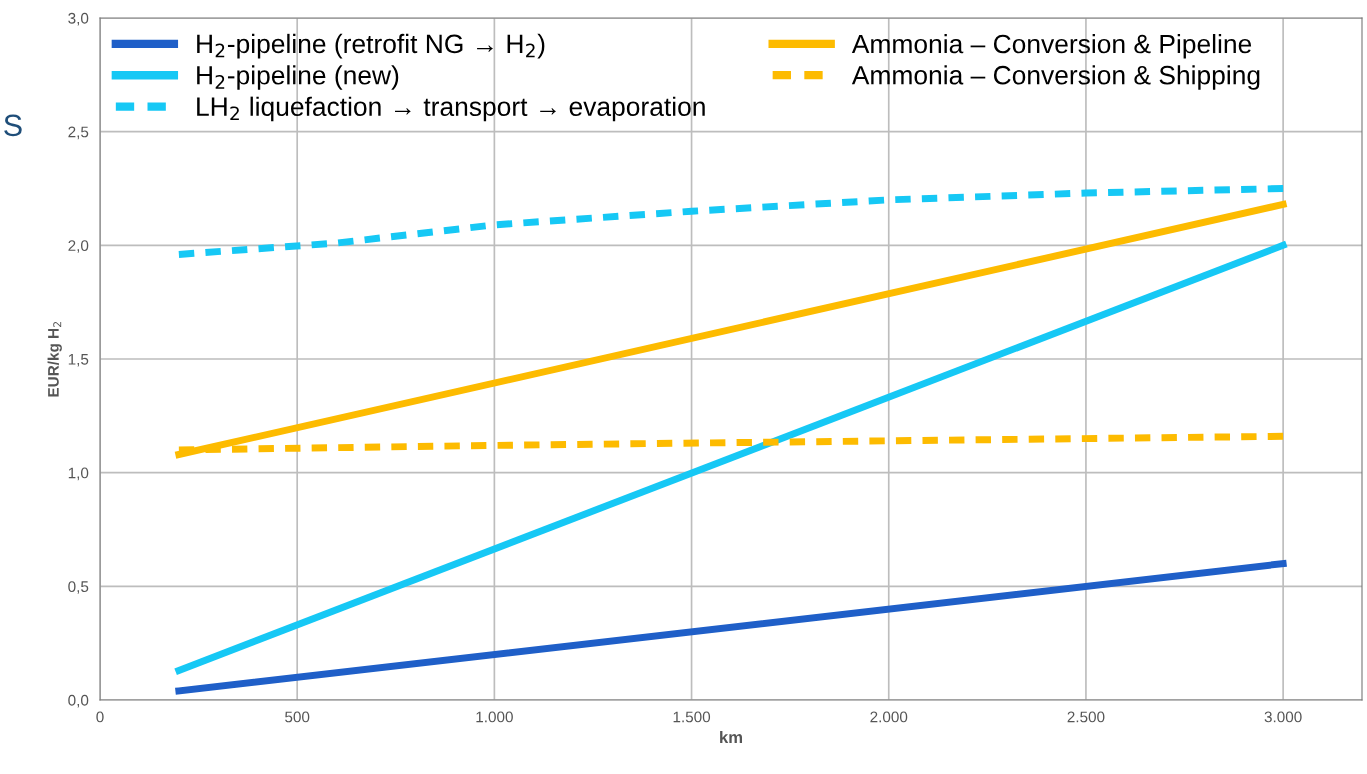 This screenshot has height=774, width=1367. I want to click on y-tick-label: 2,5, so click(78, 133).